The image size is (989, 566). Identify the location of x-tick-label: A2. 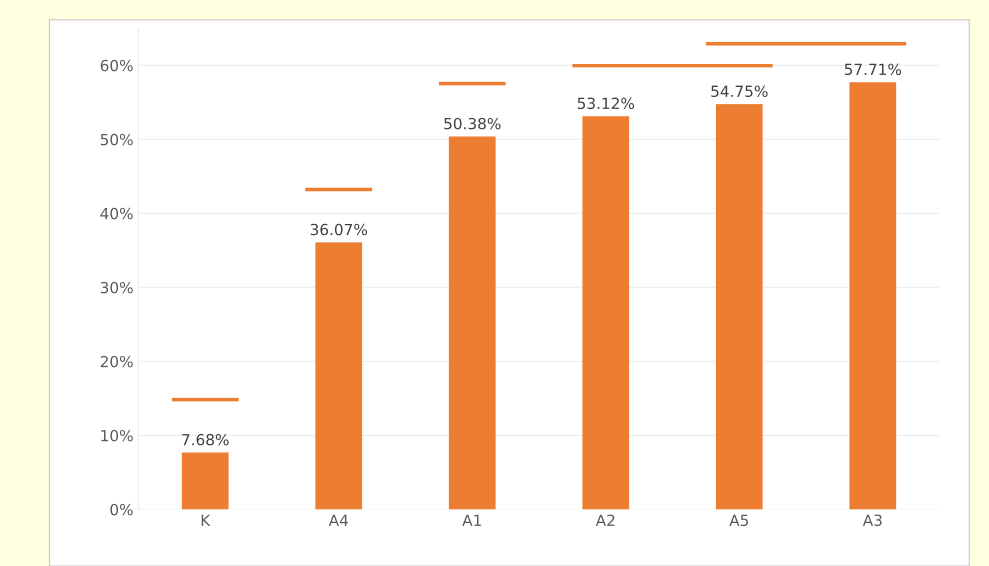
(605, 520).